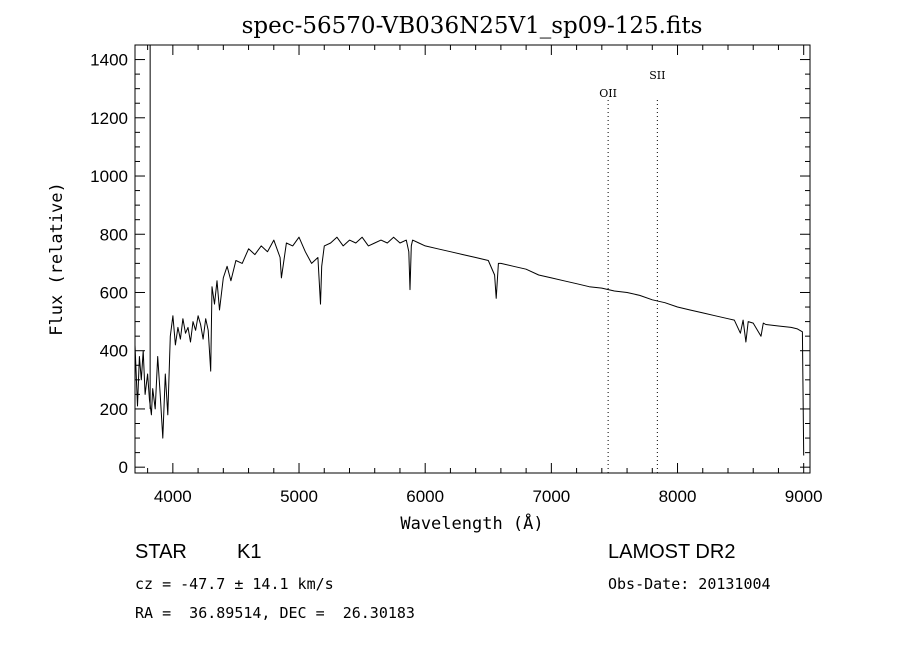 This screenshot has width=900, height=650. Describe the element at coordinates (123, 467) in the screenshot. I see `y-tick-label: 0` at that location.